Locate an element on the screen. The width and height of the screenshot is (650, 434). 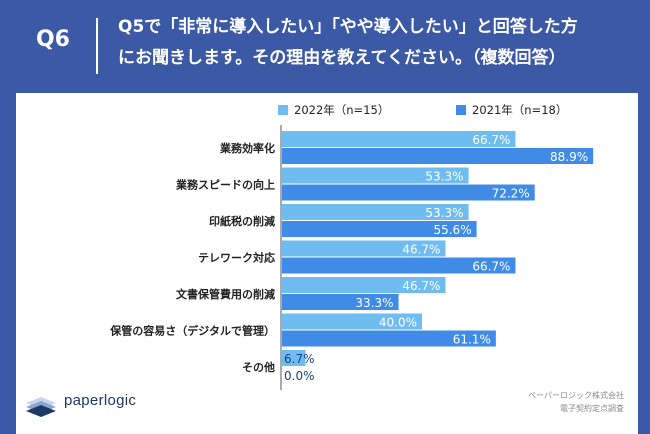
category-label-6: 保管の容易さ（デジタルで管理） is located at coordinates (192, 331).